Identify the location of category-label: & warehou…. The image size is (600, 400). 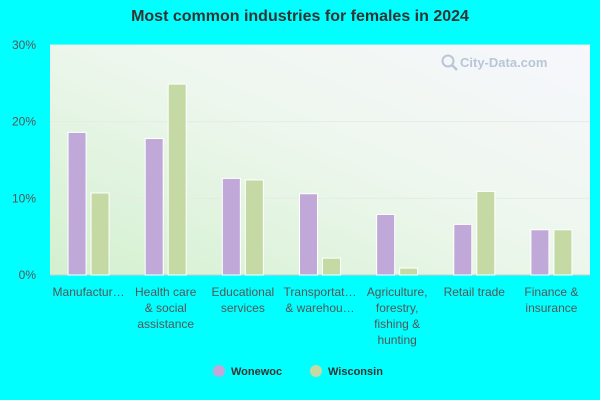
(319, 308).